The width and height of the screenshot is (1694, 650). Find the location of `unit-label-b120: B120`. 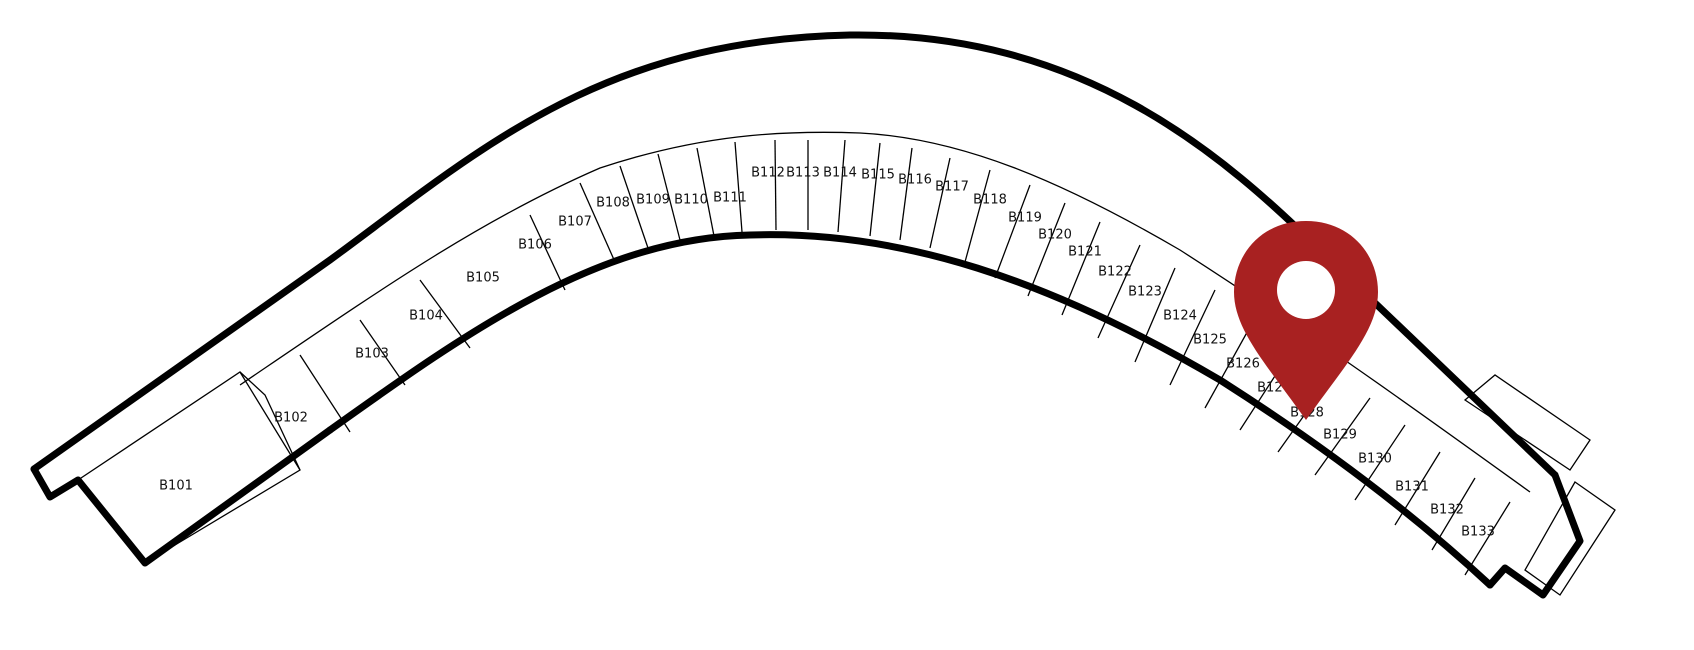

unit-label-b120: B120 is located at coordinates (1055, 235).